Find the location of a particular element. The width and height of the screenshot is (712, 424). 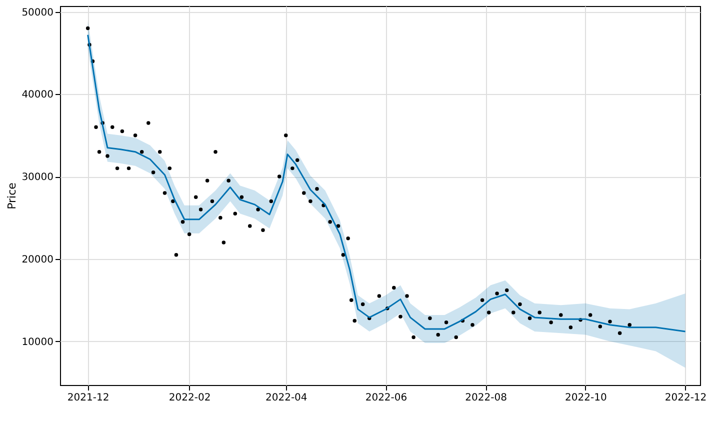

y-tick-label: 20000 is located at coordinates (38, 260).